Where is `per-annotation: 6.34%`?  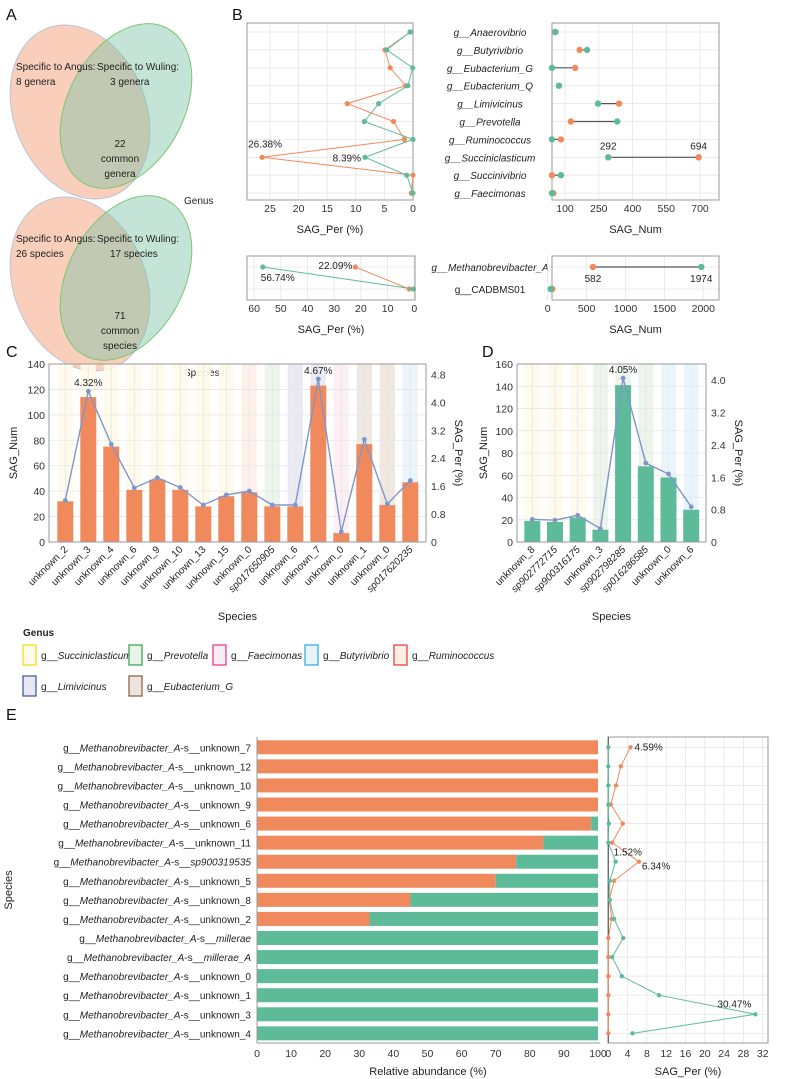 per-annotation: 6.34% is located at coordinates (656, 867).